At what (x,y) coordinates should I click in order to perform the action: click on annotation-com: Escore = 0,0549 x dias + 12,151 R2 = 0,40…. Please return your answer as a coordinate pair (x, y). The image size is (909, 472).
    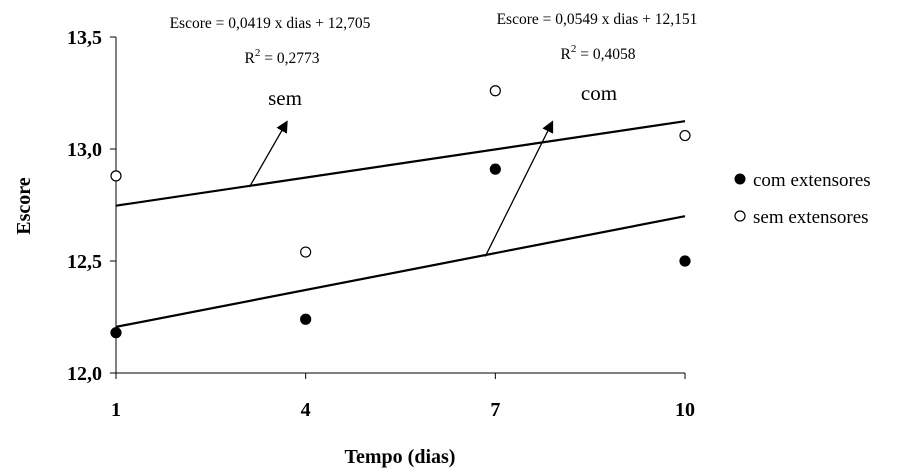
    Looking at the image, I should click on (591, 134).